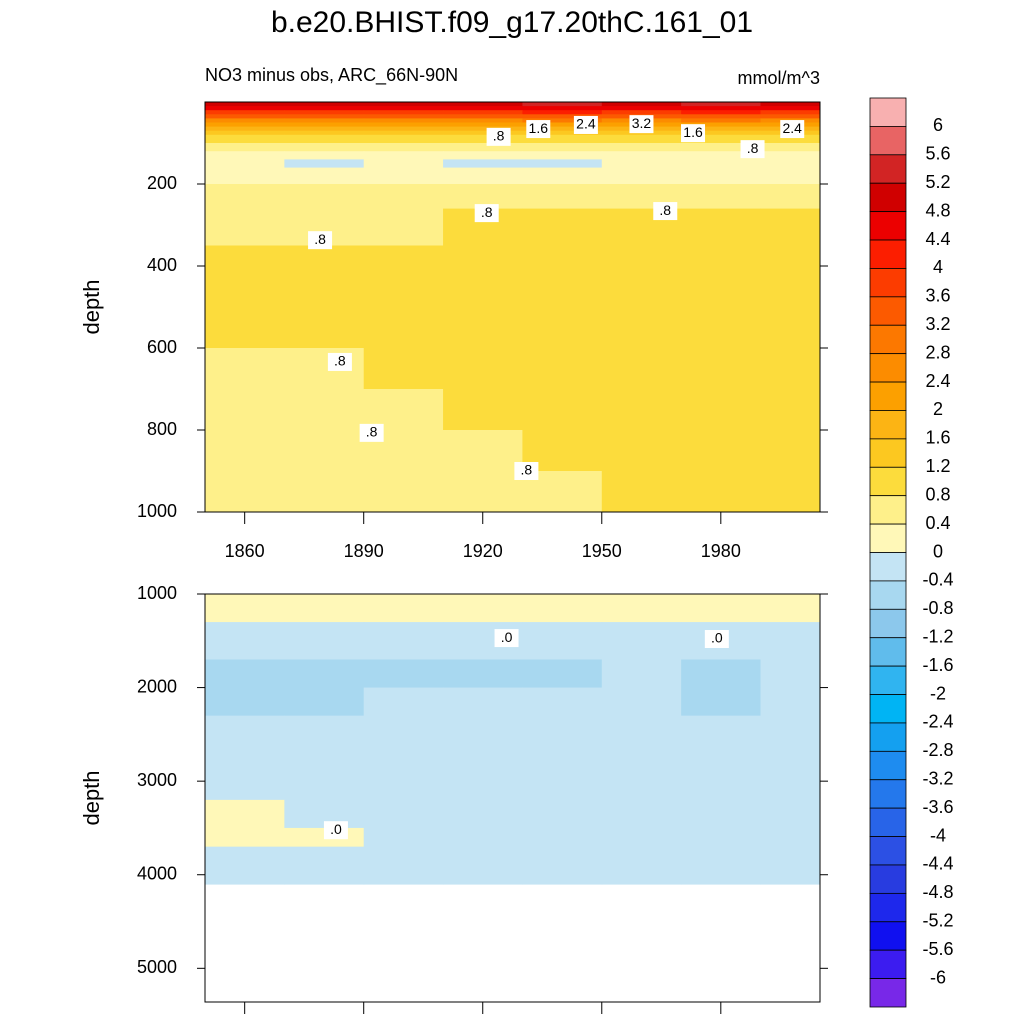 The image size is (1024, 1024). Describe the element at coordinates (938, 125) in the screenshot. I see `colorbar-label: 6` at that location.